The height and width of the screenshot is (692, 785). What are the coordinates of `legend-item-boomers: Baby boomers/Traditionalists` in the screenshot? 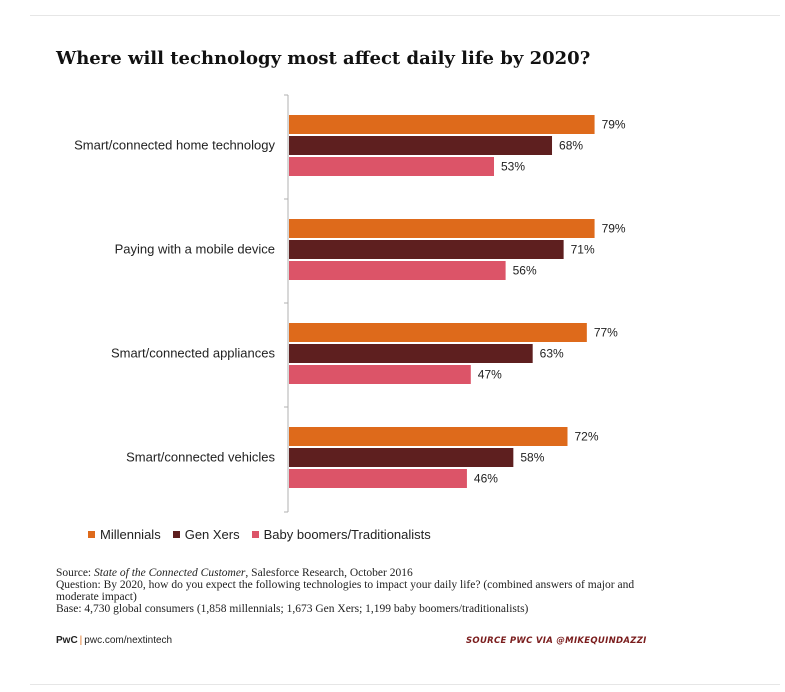 It's located at (341, 534).